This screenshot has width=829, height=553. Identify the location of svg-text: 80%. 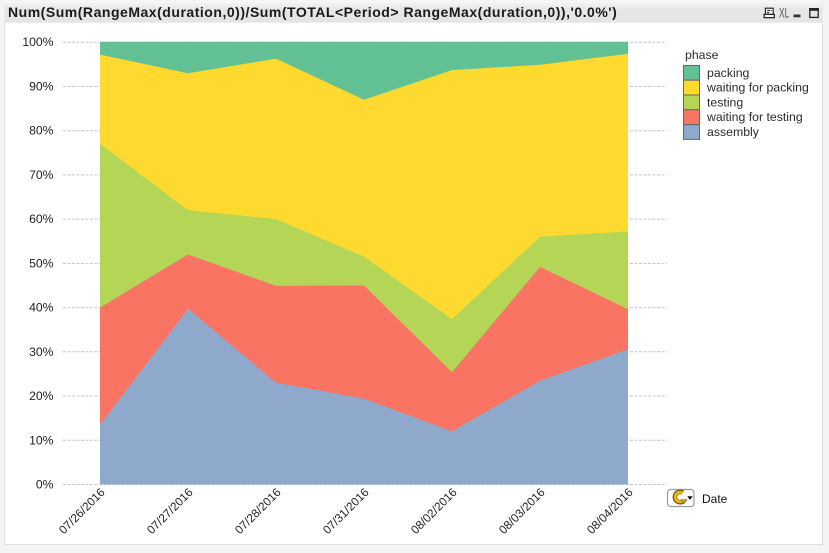
(41, 131).